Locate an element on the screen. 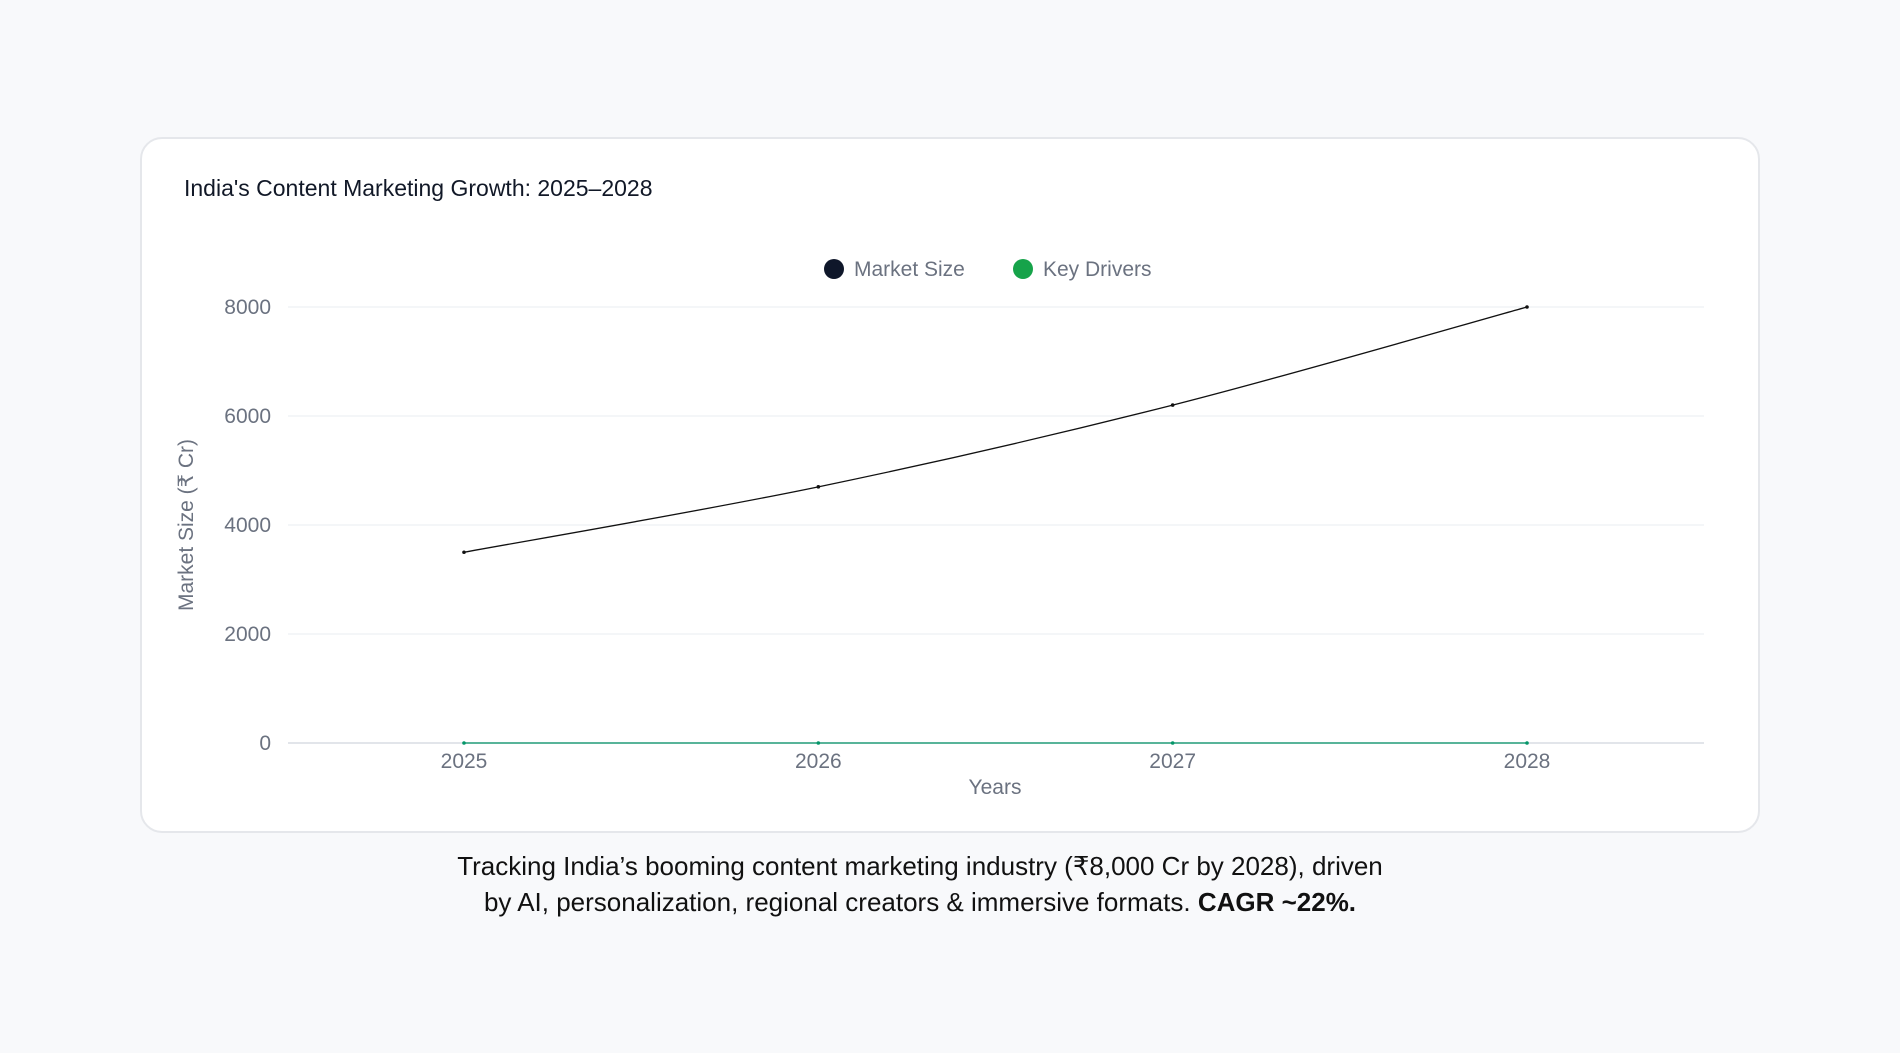 This screenshot has height=1053, width=1900. x-tick-label: 2025 is located at coordinates (464, 761).